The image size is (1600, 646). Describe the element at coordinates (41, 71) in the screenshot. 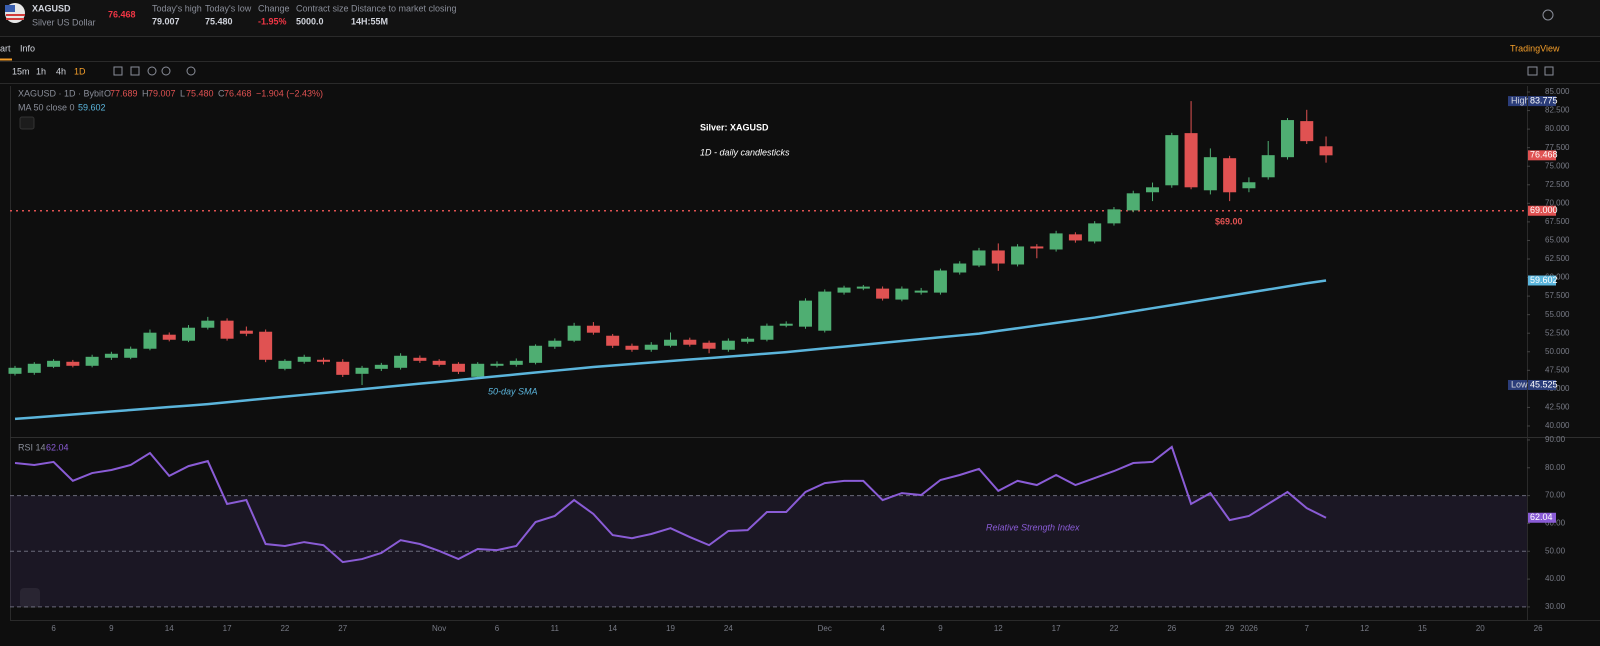

I see `interval: 1h` at that location.